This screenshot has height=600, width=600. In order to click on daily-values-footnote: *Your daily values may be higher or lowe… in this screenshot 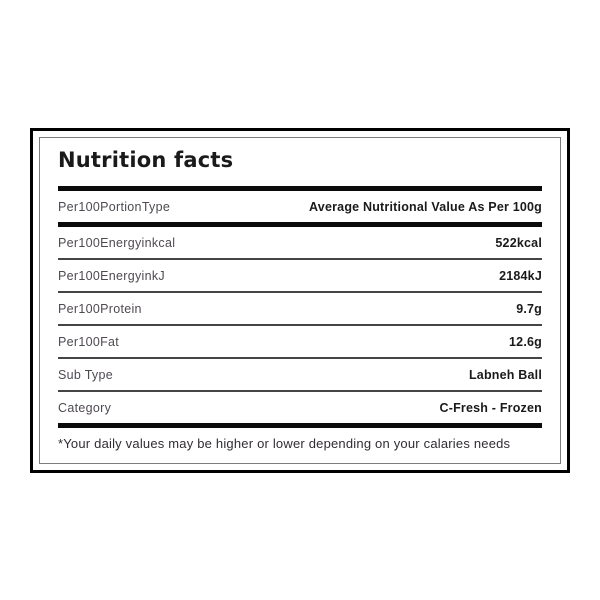, I will do `click(284, 443)`.